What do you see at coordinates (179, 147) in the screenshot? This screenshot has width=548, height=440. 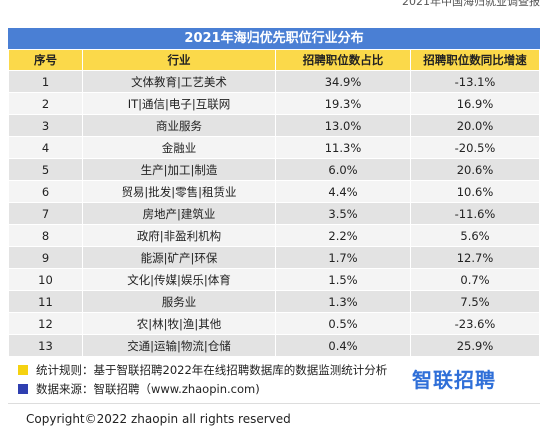 I see `table-cell: 金融业` at bounding box center [179, 147].